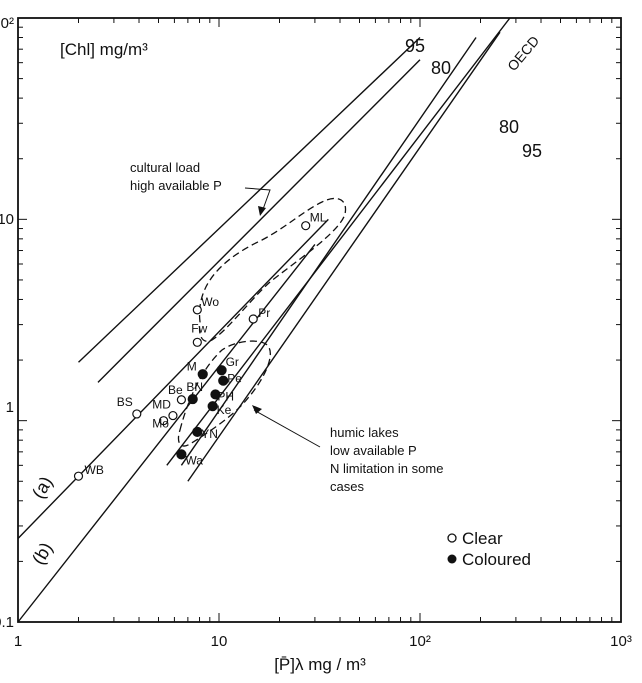 The width and height of the screenshot is (642, 683). Describe the element at coordinates (175, 390) in the screenshot. I see `point-label-Be: Be` at that location.